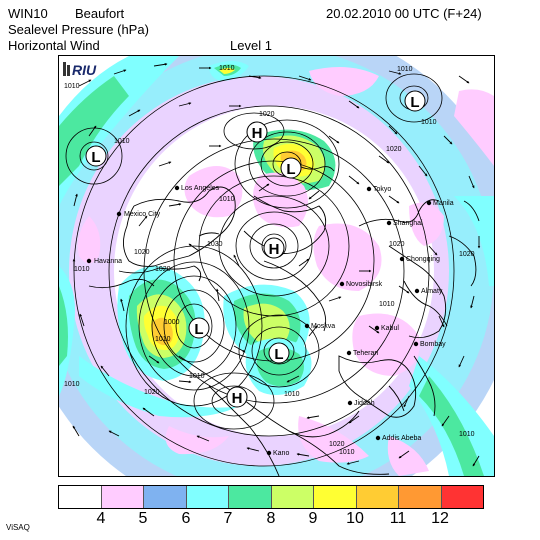 The width and height of the screenshot is (540, 540). What do you see at coordinates (28, 13) in the screenshot?
I see `model-label: WIN10` at bounding box center [28, 13].